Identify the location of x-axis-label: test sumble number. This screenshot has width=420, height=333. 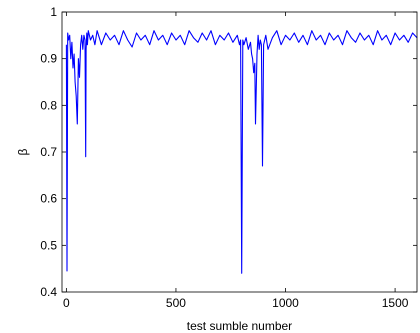
(239, 326).